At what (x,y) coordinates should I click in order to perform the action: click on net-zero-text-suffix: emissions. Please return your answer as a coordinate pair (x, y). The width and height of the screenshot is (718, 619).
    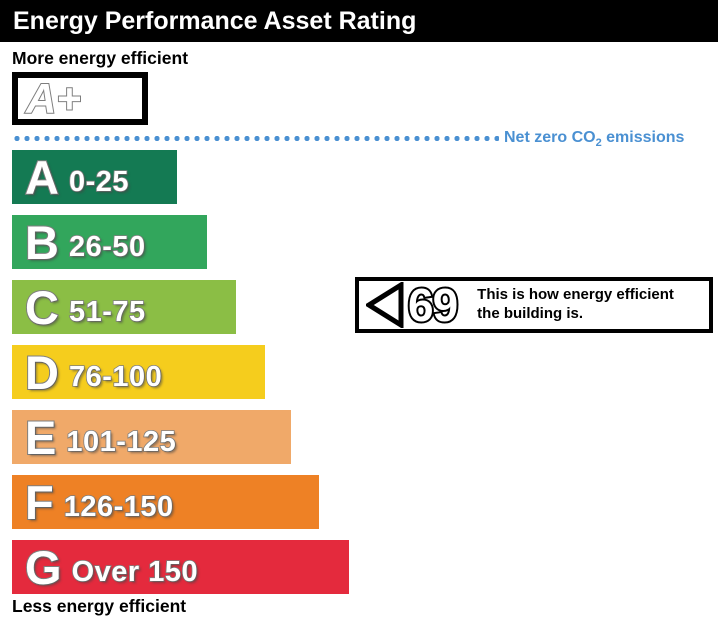
    Looking at the image, I should click on (643, 137).